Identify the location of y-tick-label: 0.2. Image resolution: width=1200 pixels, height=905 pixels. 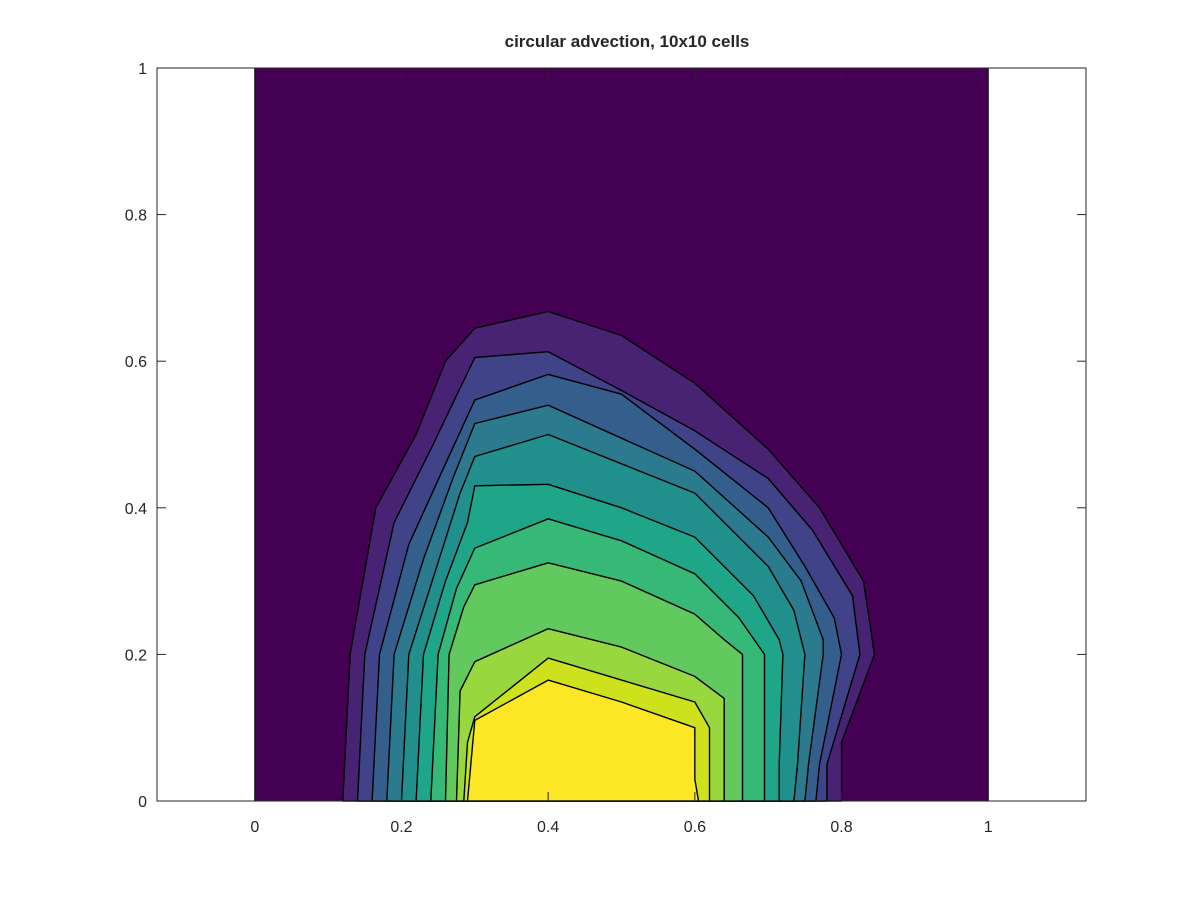
(136, 655).